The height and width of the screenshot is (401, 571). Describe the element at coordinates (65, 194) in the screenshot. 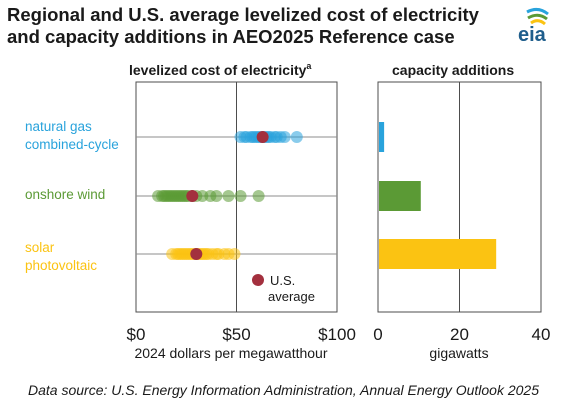

I see `category-label-onshore-wind: onshore wind` at that location.